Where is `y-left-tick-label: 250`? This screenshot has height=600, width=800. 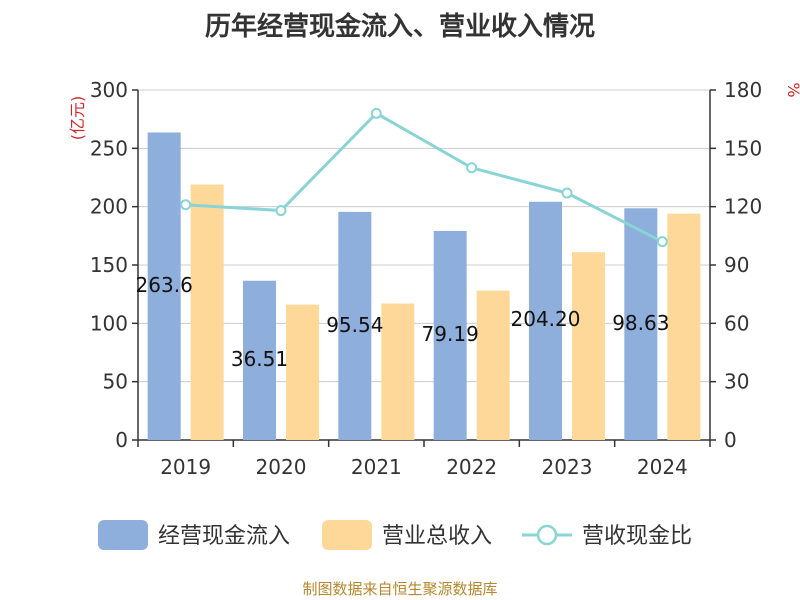
y-left-tick-label: 250 is located at coordinates (109, 148).